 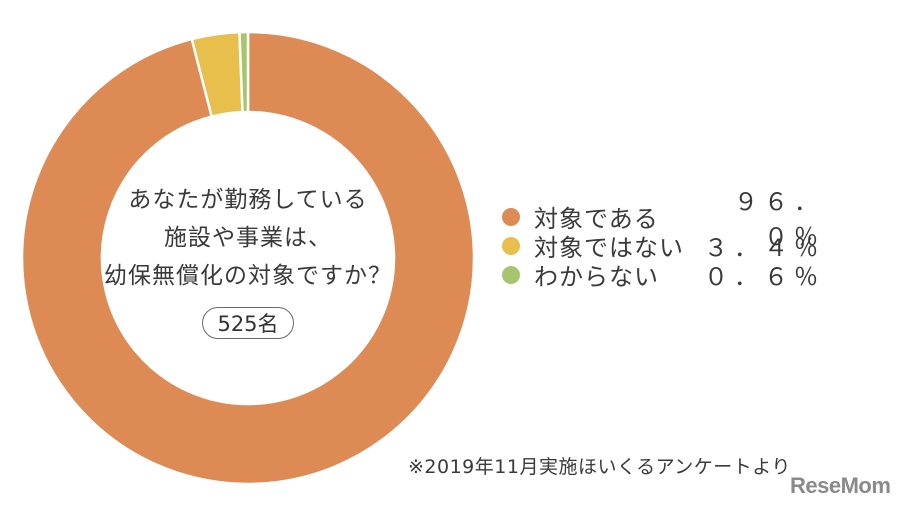 What do you see at coordinates (779, 219) in the screenshot?
I see `legend-value: ９６．０％` at bounding box center [779, 219].